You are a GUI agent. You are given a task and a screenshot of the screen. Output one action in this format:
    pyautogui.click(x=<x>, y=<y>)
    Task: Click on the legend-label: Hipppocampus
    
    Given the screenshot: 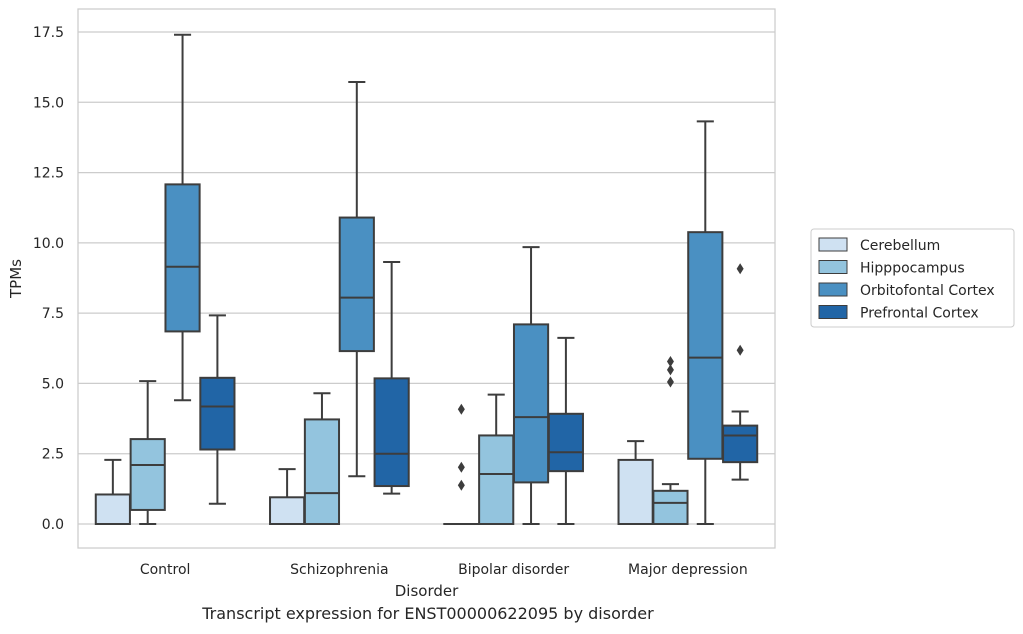 What is the action you would take?
    pyautogui.click(x=912, y=269)
    